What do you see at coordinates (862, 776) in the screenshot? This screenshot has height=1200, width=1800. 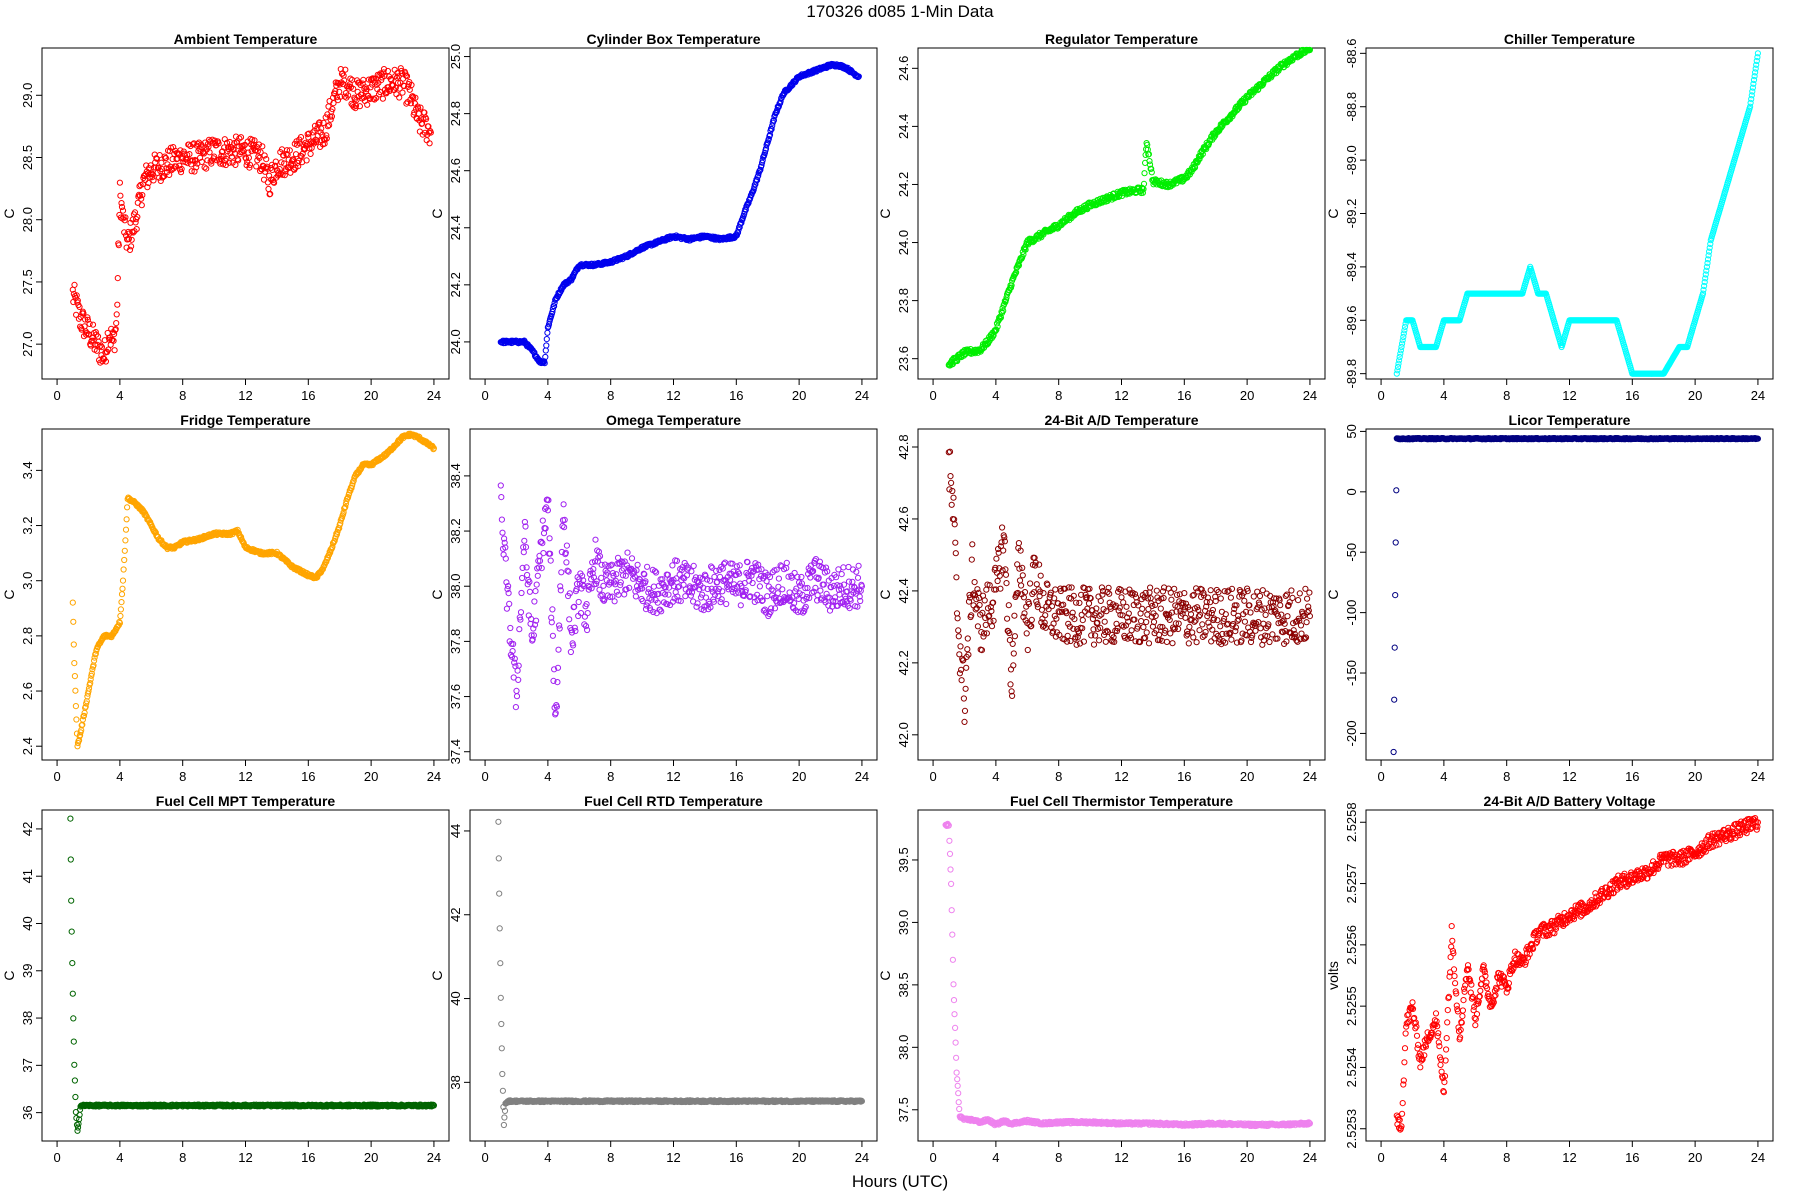 I see `x-tick-label: 24` at bounding box center [862, 776].